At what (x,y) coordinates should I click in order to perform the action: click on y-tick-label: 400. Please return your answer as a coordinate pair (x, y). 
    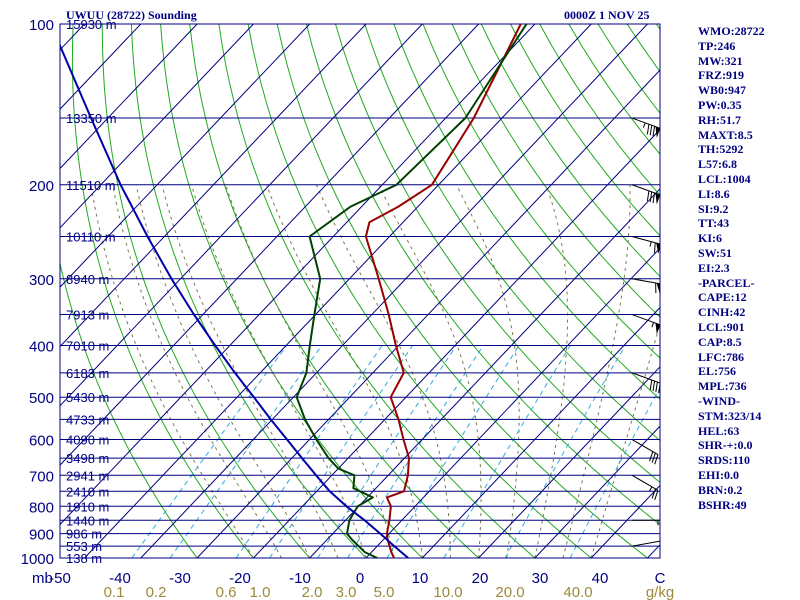
    Looking at the image, I should click on (41, 347).